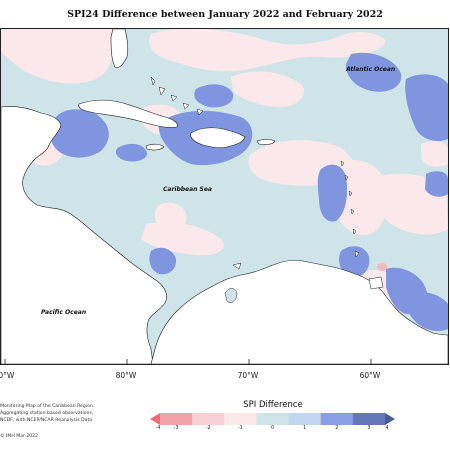  I want to click on dry-patch-far-east, so click(434, 154).